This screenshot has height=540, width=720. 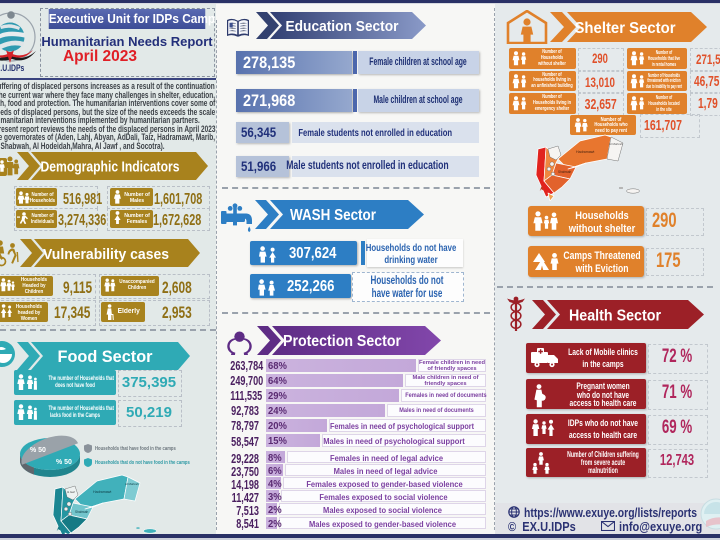 I want to click on svg-text: Education Sector, so click(x=342, y=26).